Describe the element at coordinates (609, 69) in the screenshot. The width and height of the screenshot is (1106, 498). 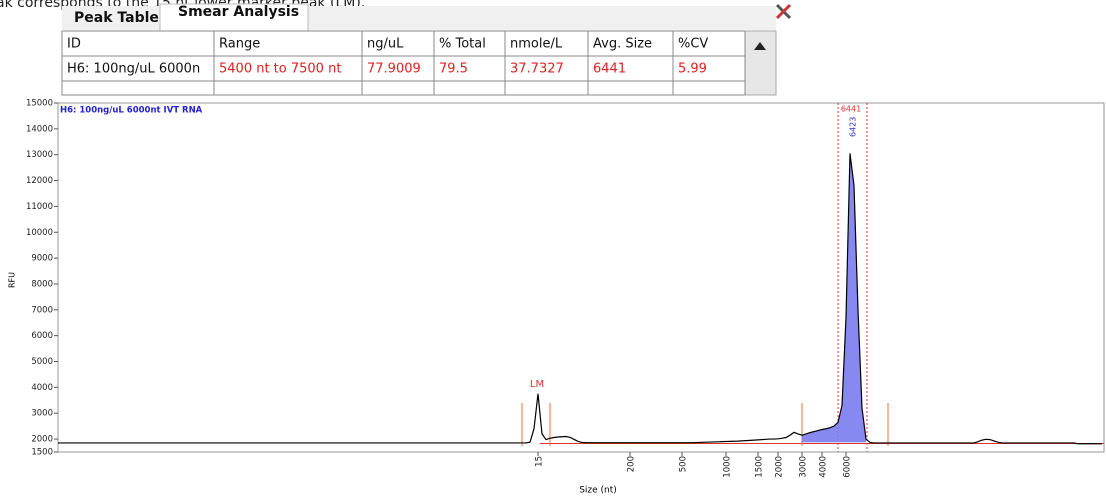
I see `cell: 6441` at that location.